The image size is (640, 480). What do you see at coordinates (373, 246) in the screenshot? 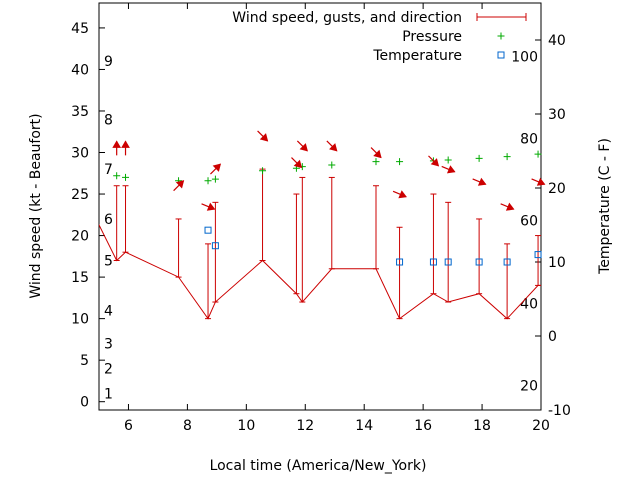
I see `temperature-series` at bounding box center [373, 246].